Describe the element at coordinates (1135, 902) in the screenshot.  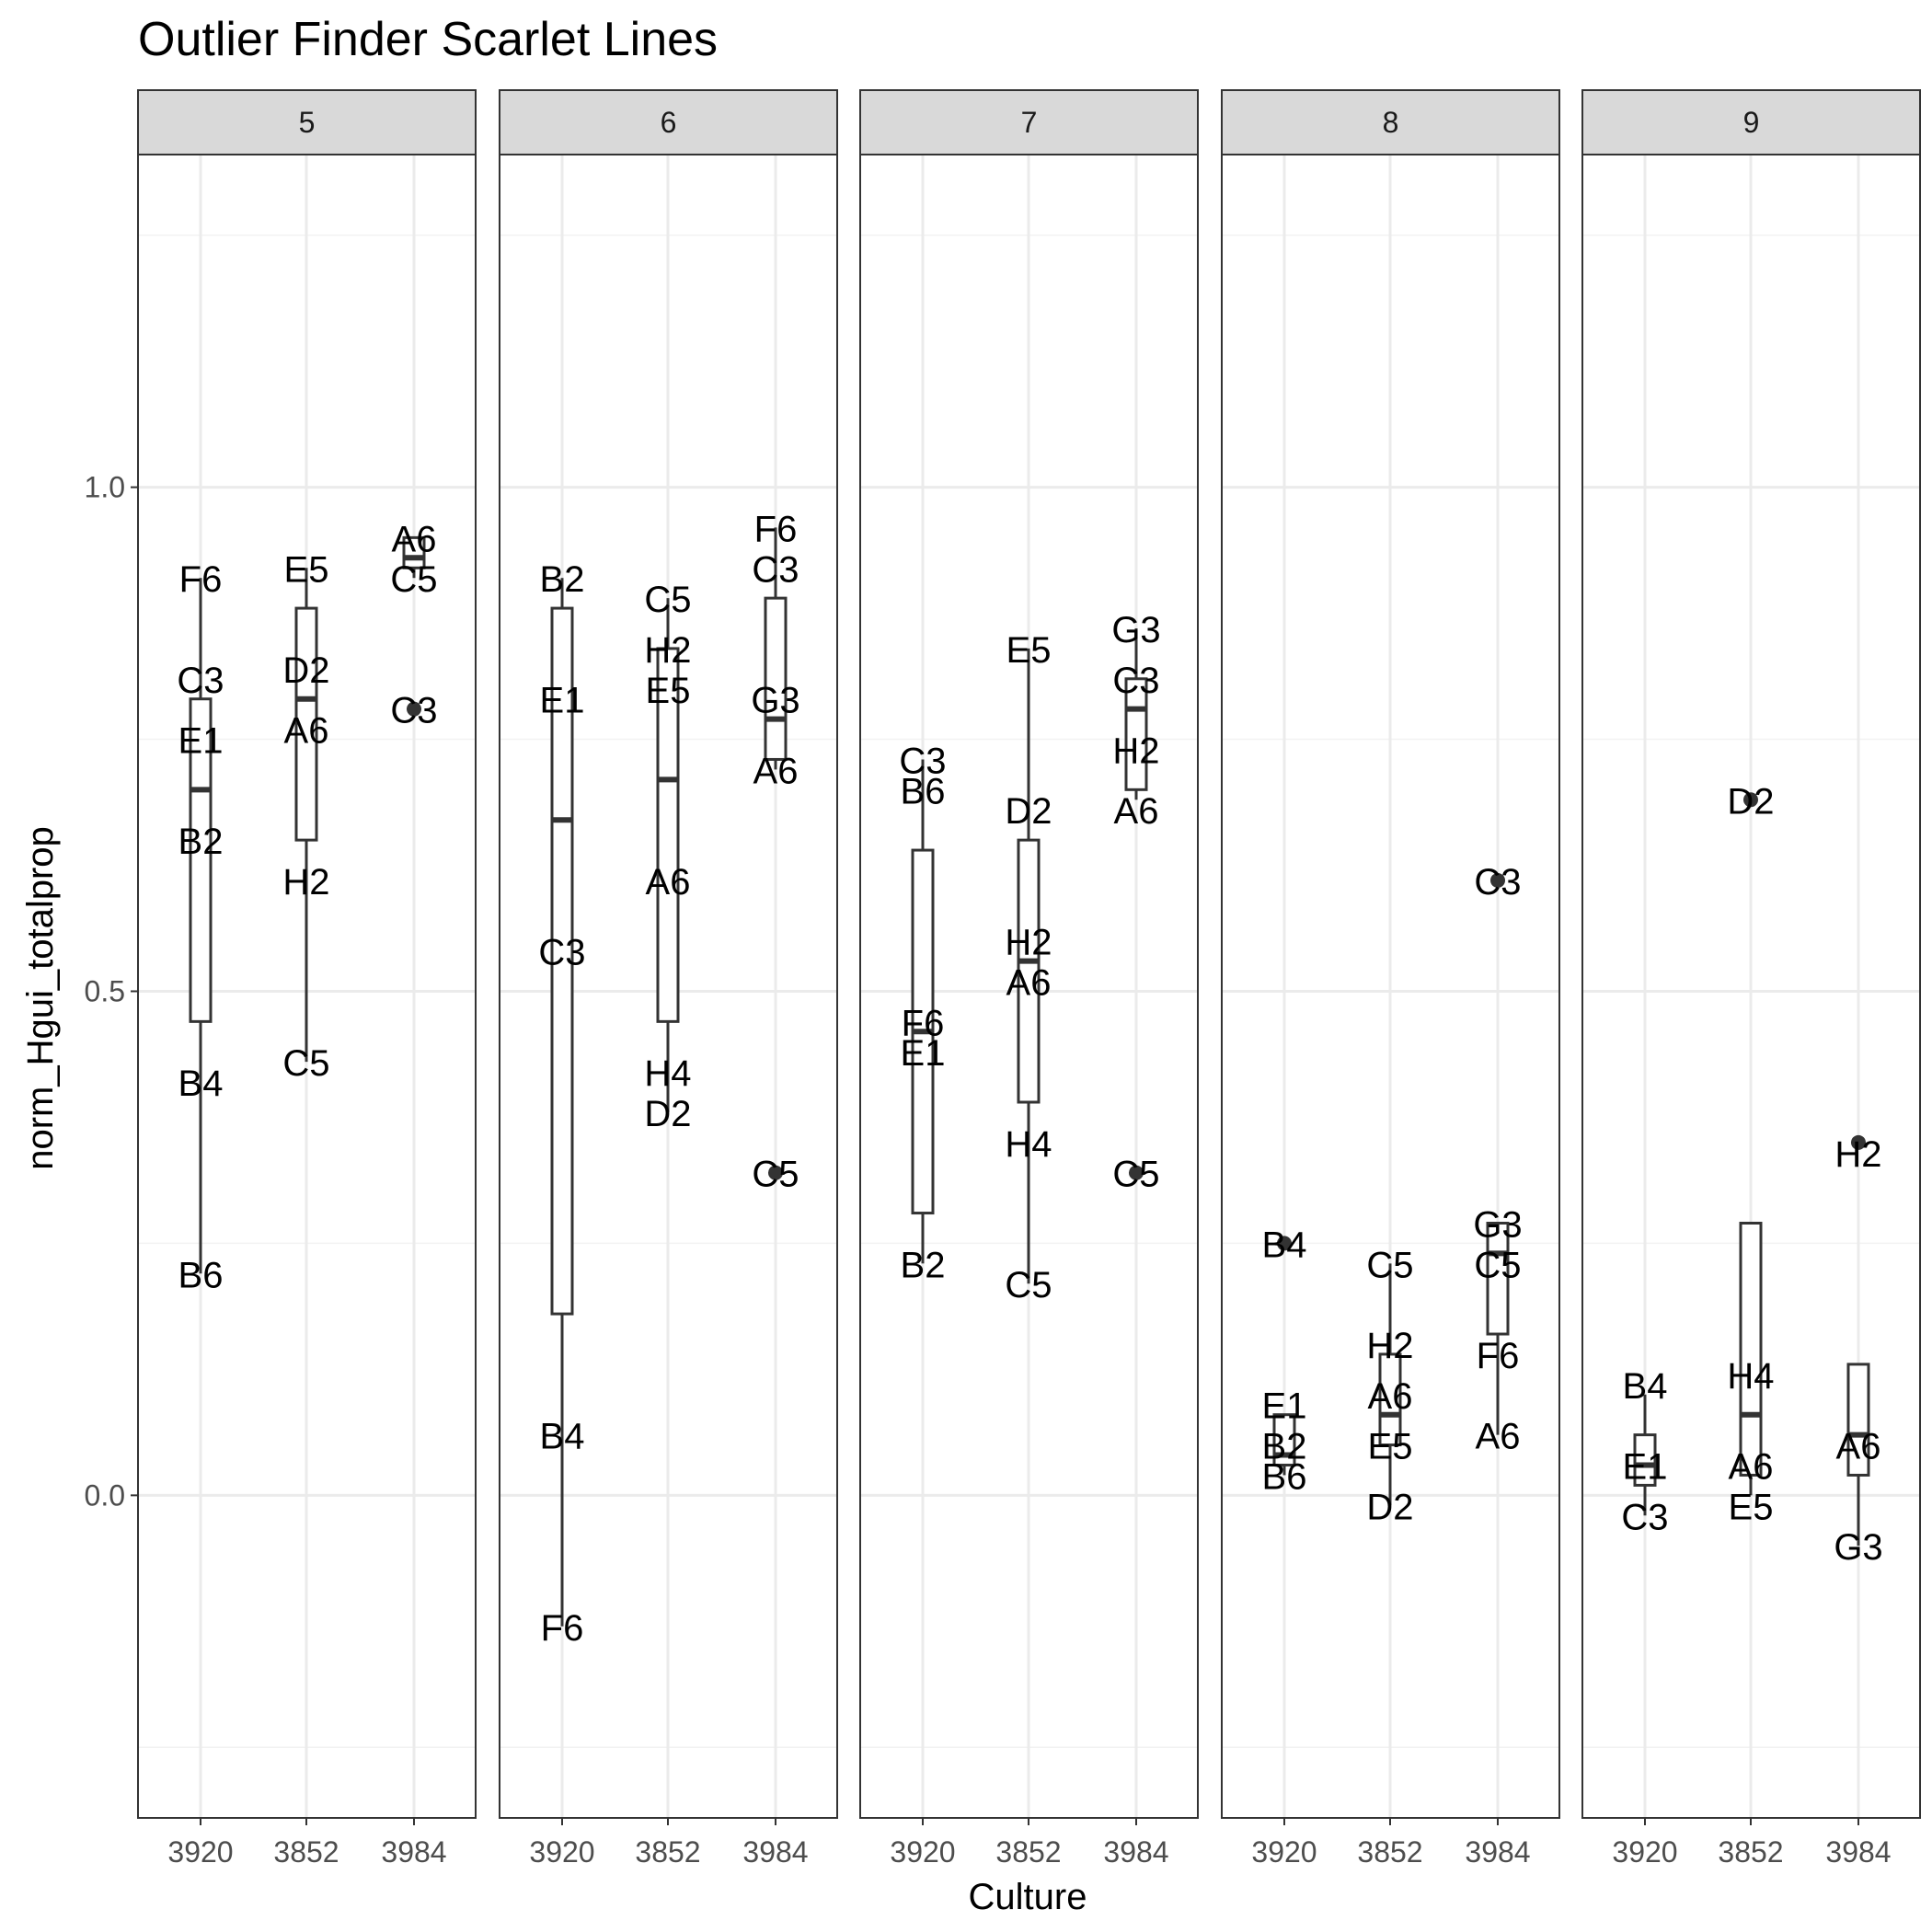
I see `boxplot: G3 C3 H2 A6 C5` at that location.